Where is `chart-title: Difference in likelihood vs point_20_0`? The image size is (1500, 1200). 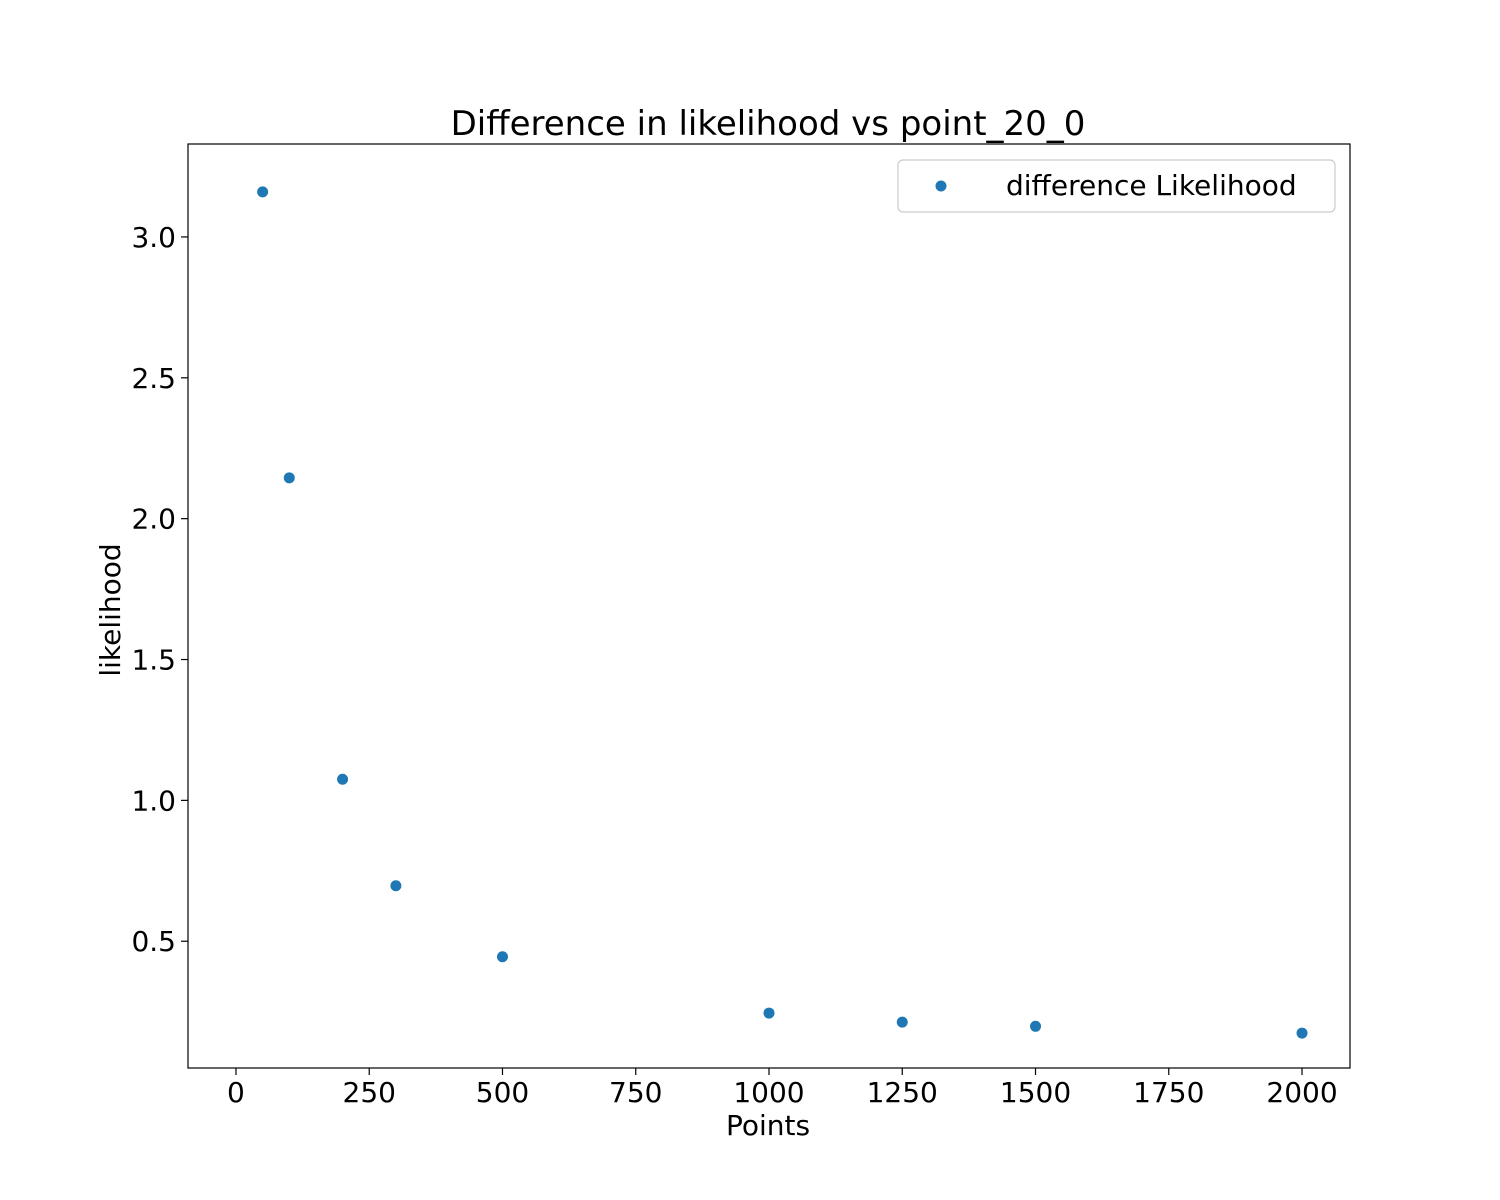 chart-title: Difference in likelihood vs point_20_0 is located at coordinates (768, 124).